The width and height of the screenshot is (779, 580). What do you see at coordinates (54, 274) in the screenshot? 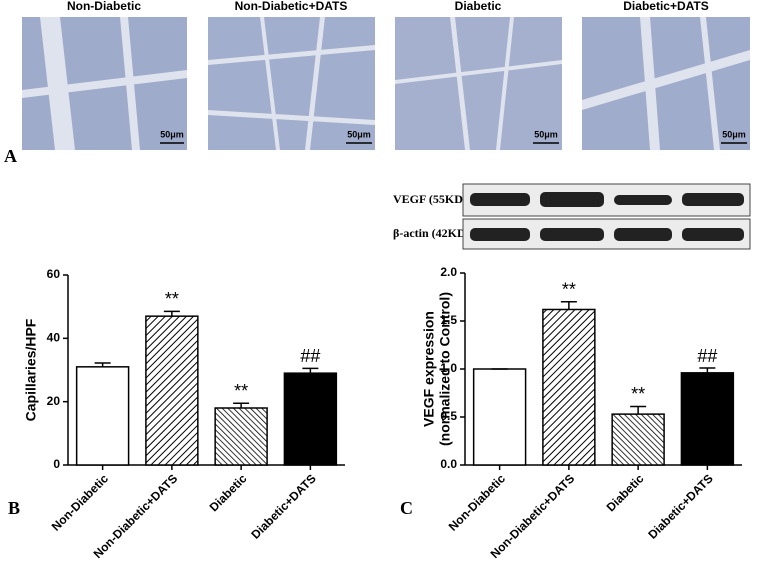
I see `y-tick-label: 60` at bounding box center [54, 274].